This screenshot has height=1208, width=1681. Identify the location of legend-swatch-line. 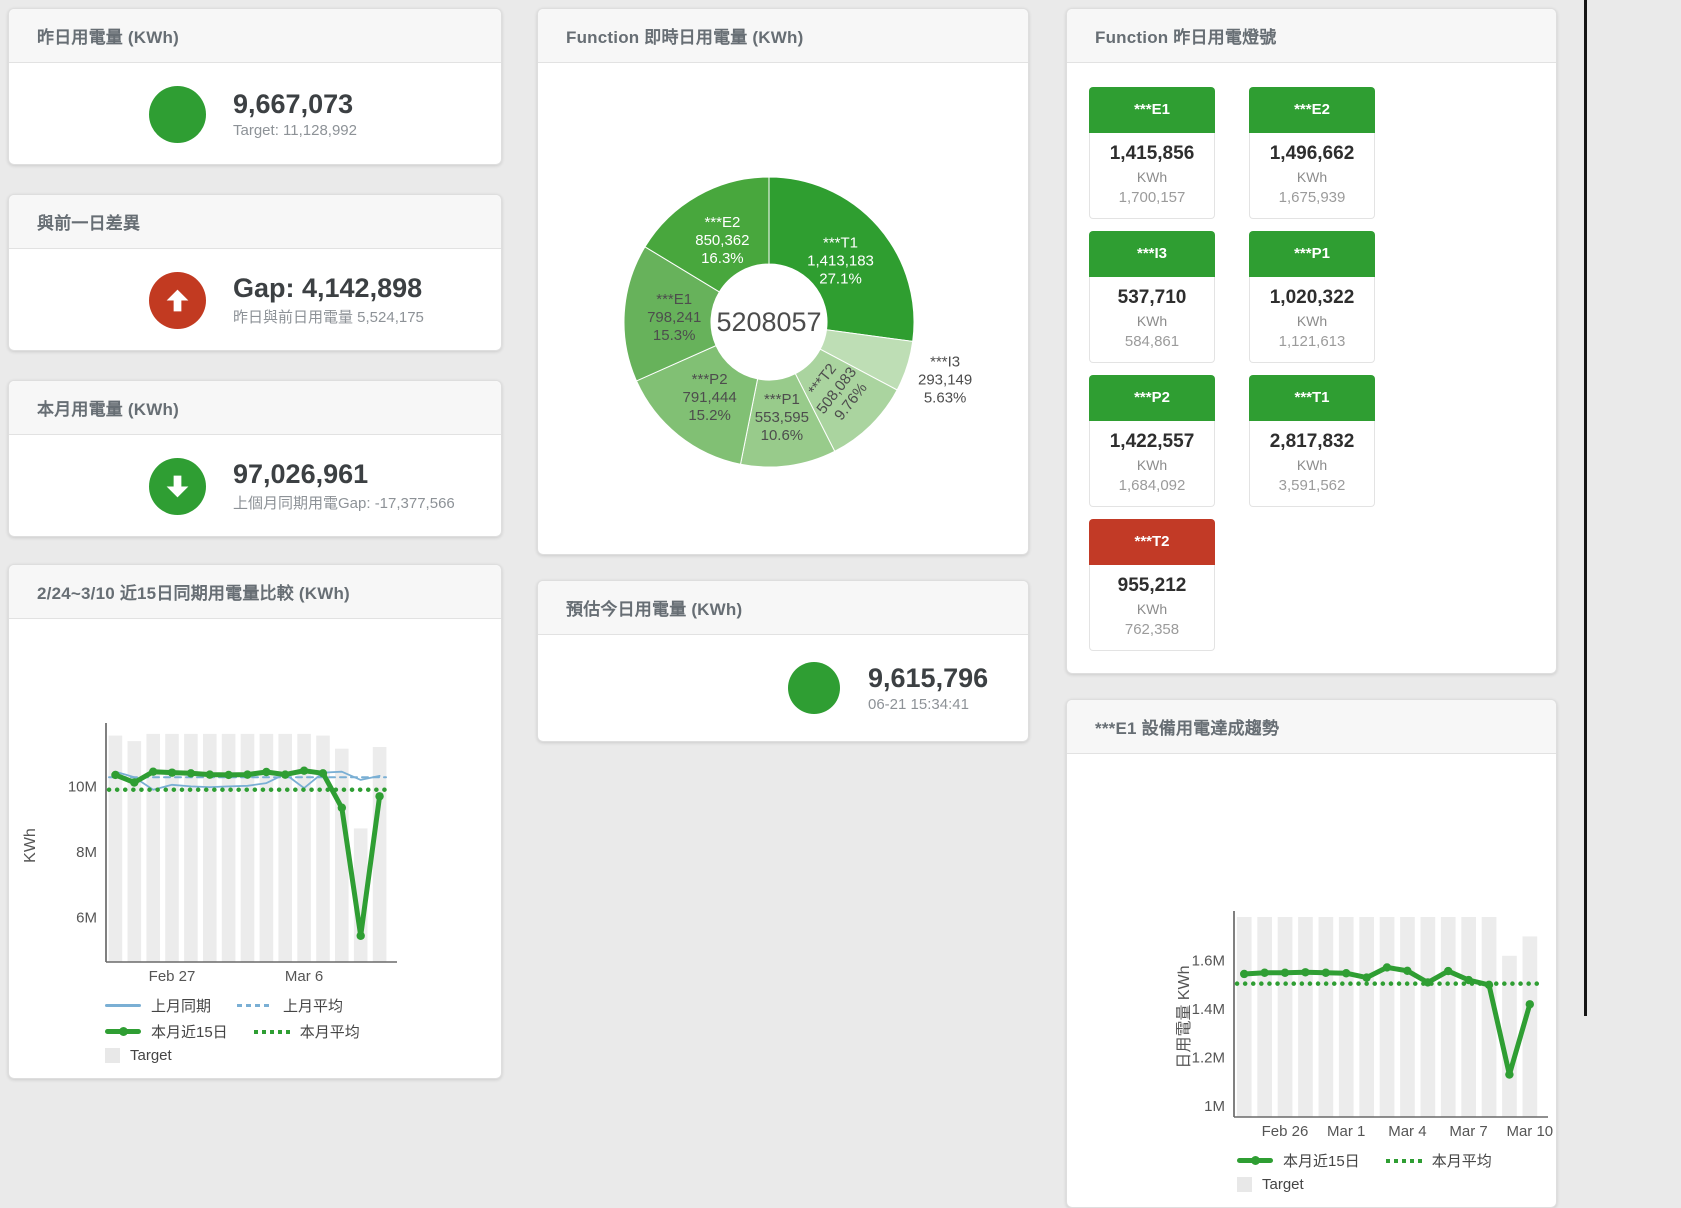
(123, 1005).